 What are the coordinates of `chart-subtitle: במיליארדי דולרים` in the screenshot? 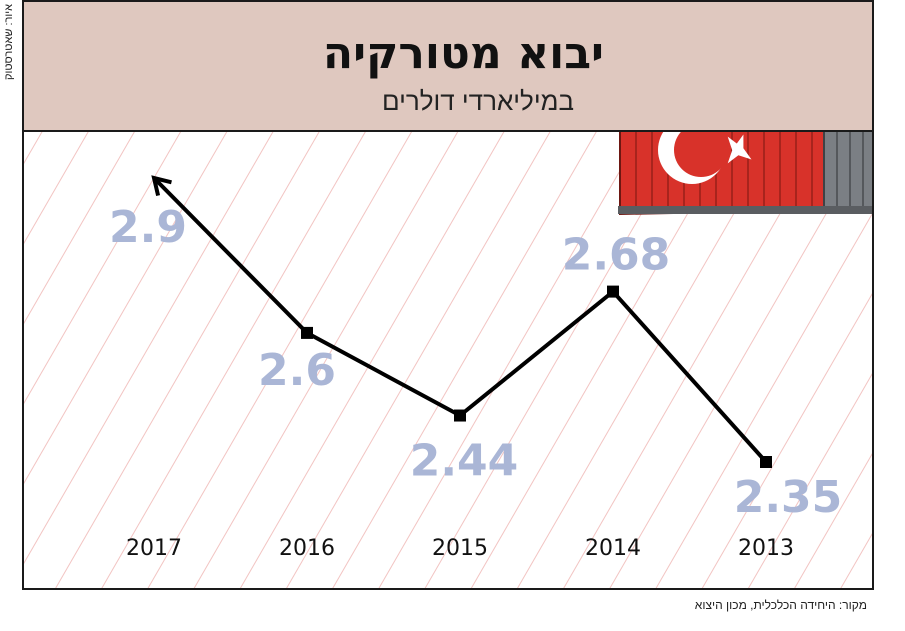 It's located at (478, 101).